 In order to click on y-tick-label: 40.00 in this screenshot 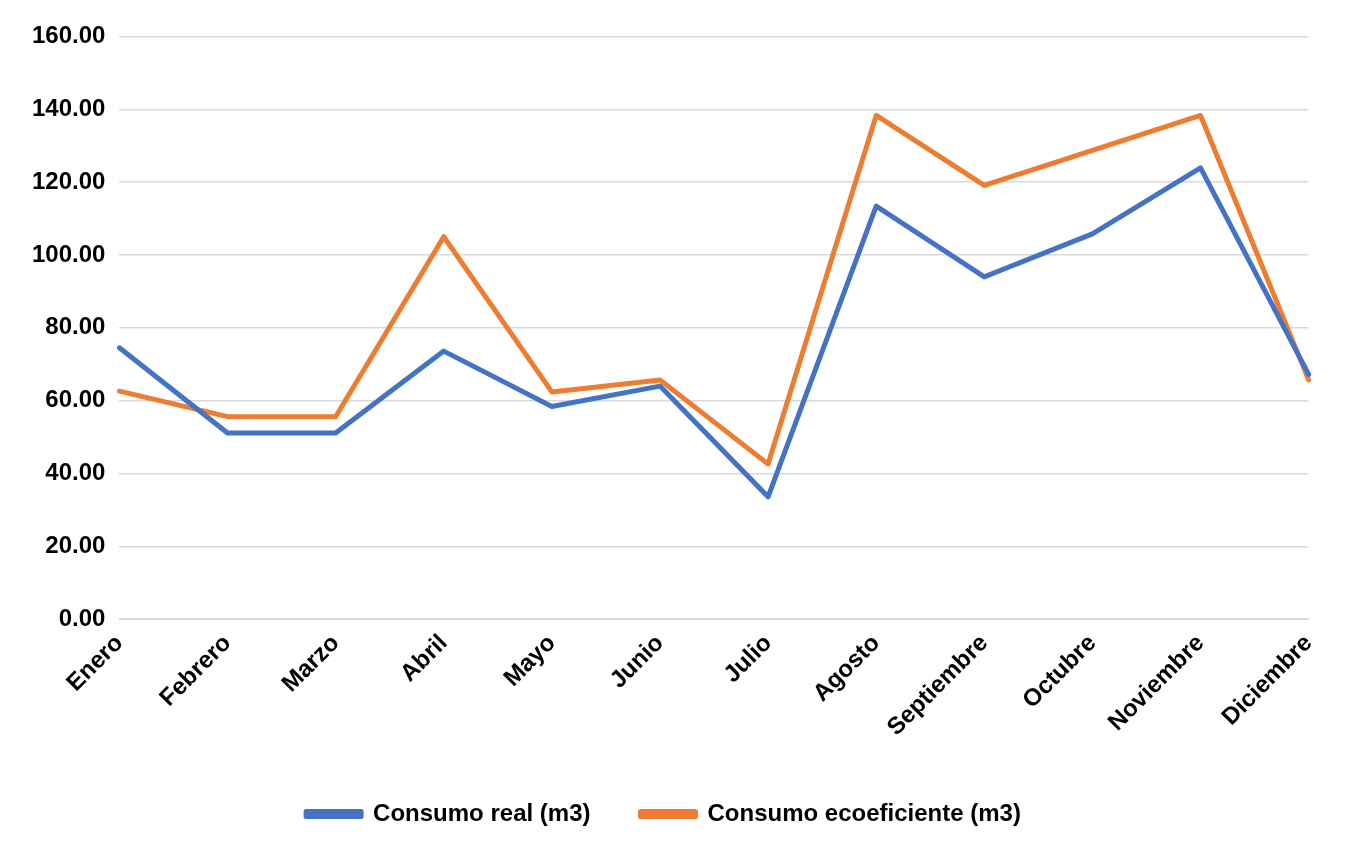, I will do `click(75, 472)`.